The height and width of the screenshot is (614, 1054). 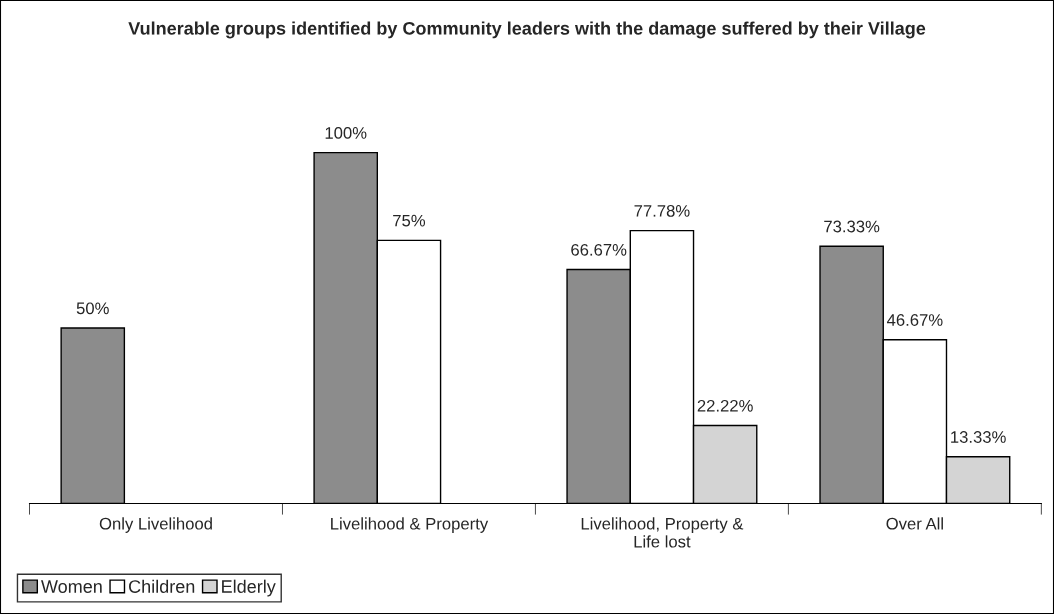 What do you see at coordinates (725, 405) in the screenshot?
I see `data-label: 22.22%` at bounding box center [725, 405].